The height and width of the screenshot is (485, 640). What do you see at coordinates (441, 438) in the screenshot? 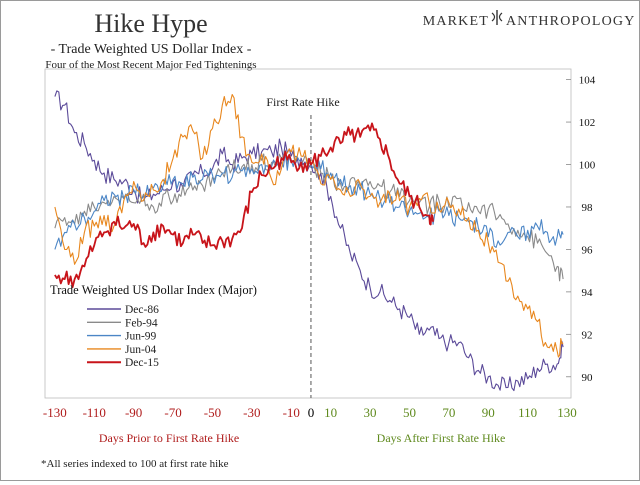
I see `x-region-label-after: Days After First Rate Hike` at bounding box center [441, 438].